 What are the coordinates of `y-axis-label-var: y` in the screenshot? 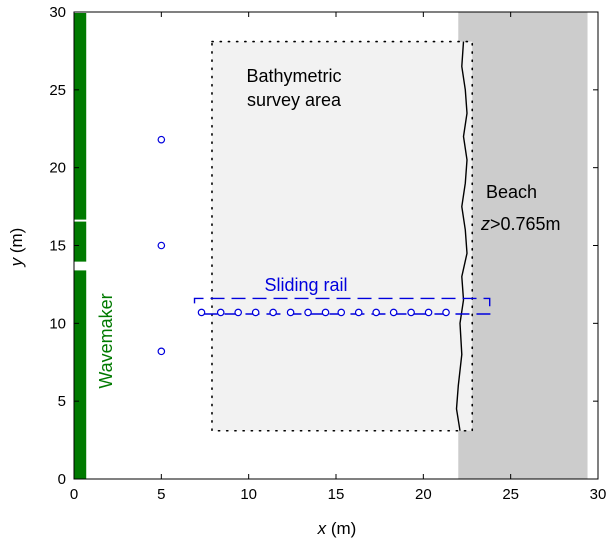 It's located at (16, 261).